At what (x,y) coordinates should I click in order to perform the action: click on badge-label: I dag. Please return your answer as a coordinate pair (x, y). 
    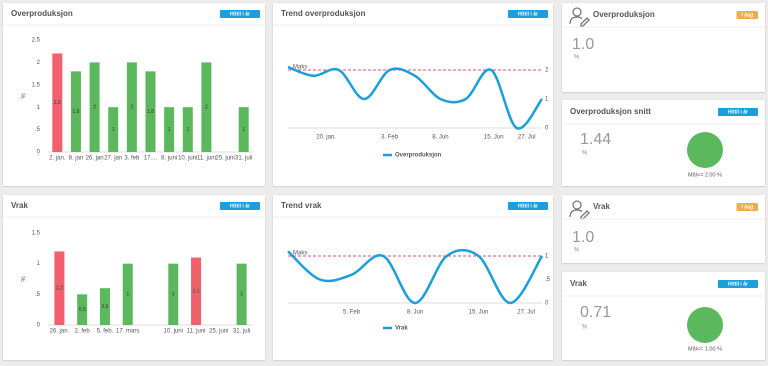
    Looking at the image, I should click on (747, 15).